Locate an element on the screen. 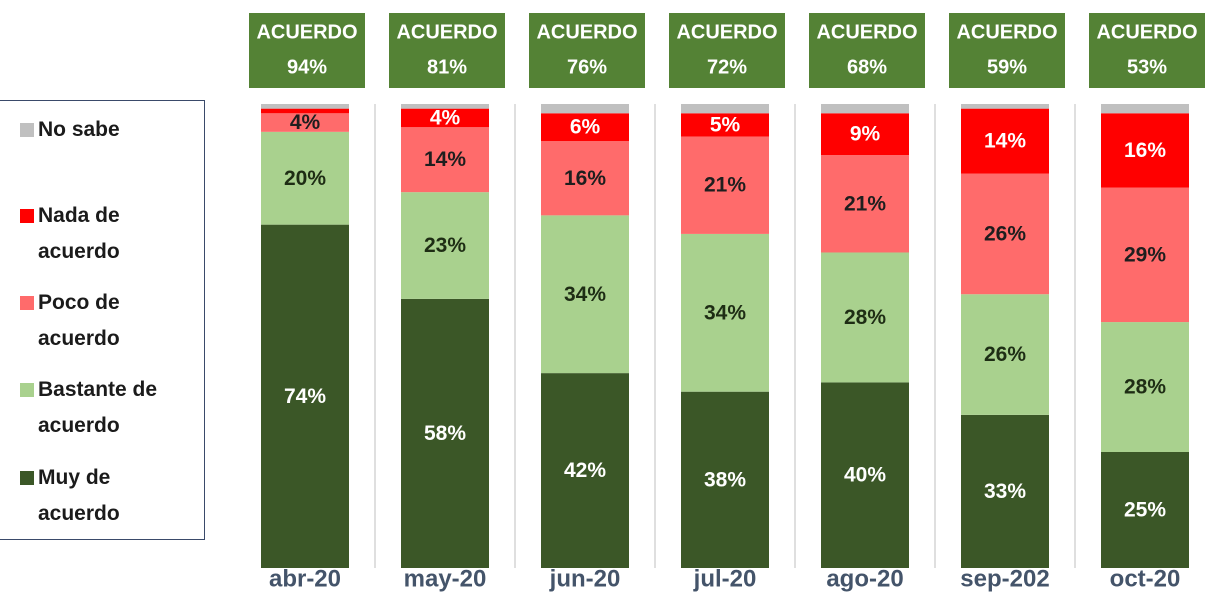  data-label: 29% is located at coordinates (1145, 254).